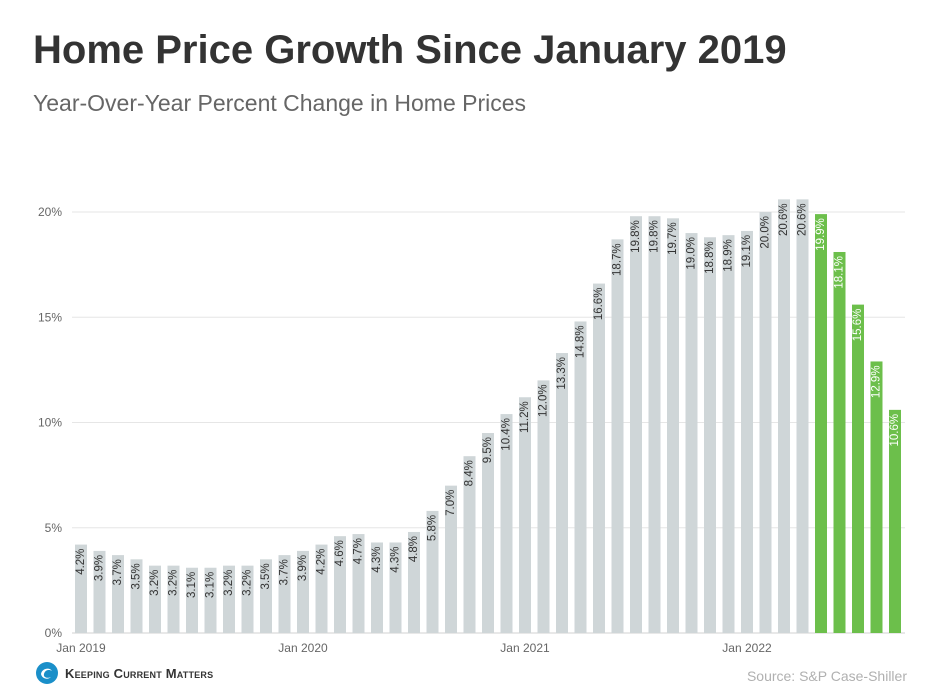  What do you see at coordinates (303, 648) in the screenshot?
I see `x-tick-label: Jan 2020` at bounding box center [303, 648].